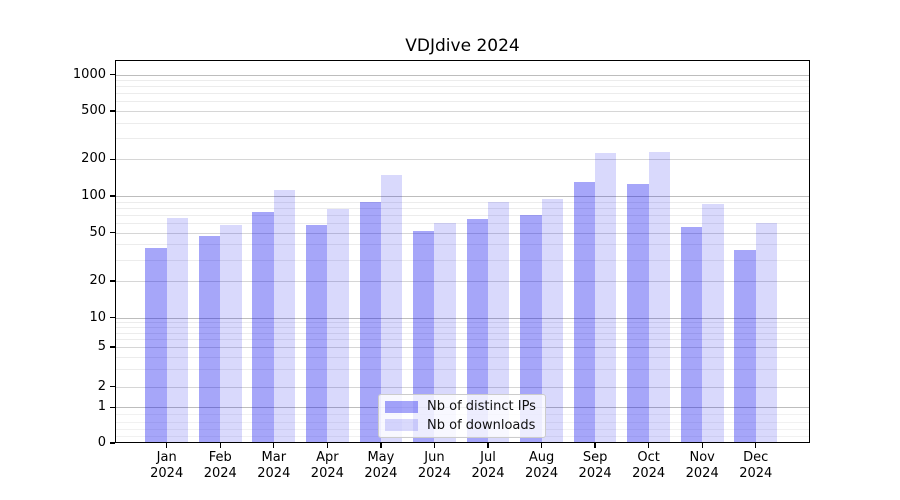 Image resolution: width=900 pixels, height=500 pixels. I want to click on bar-distinct-ips-mar, so click(263, 327).